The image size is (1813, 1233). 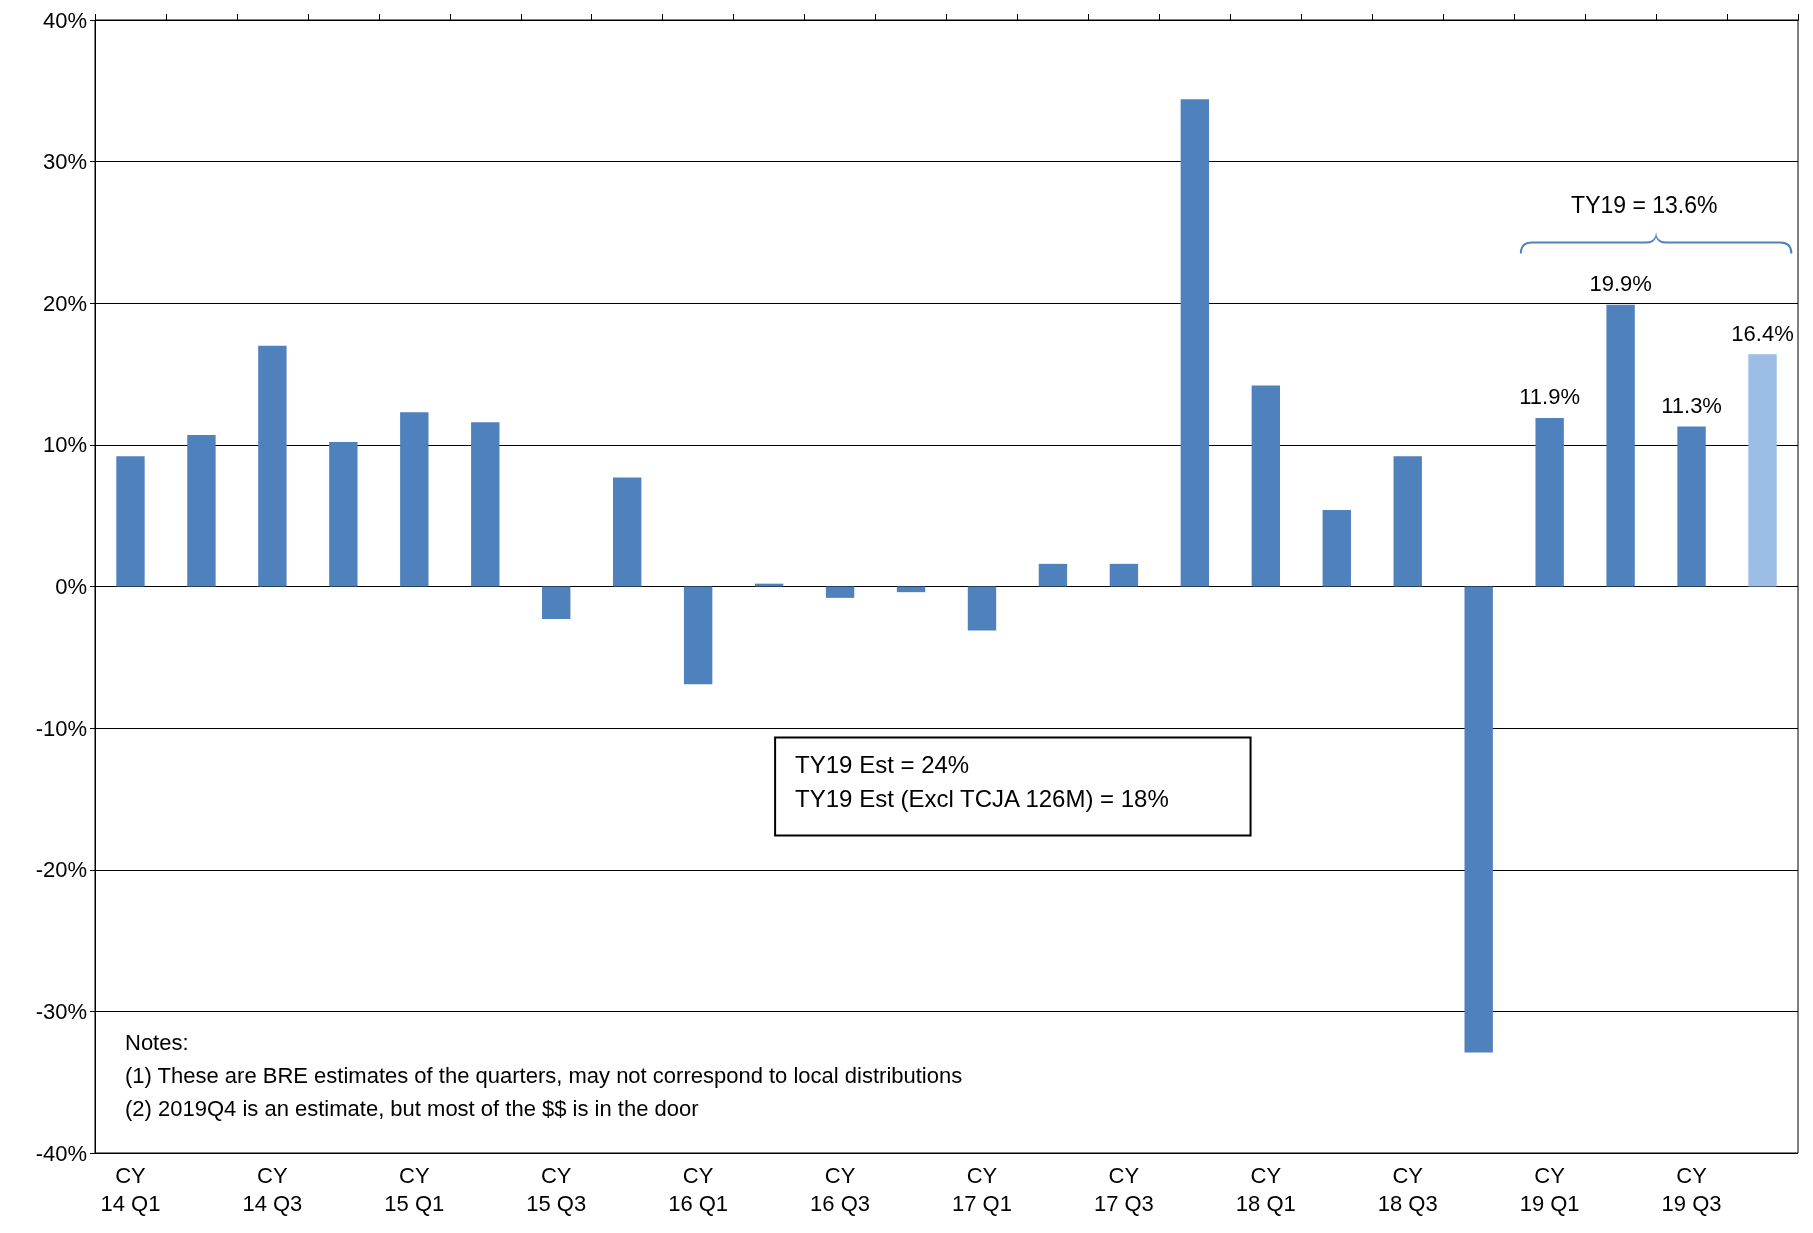 I want to click on y-tick-label: -20%, so click(x=61, y=870).